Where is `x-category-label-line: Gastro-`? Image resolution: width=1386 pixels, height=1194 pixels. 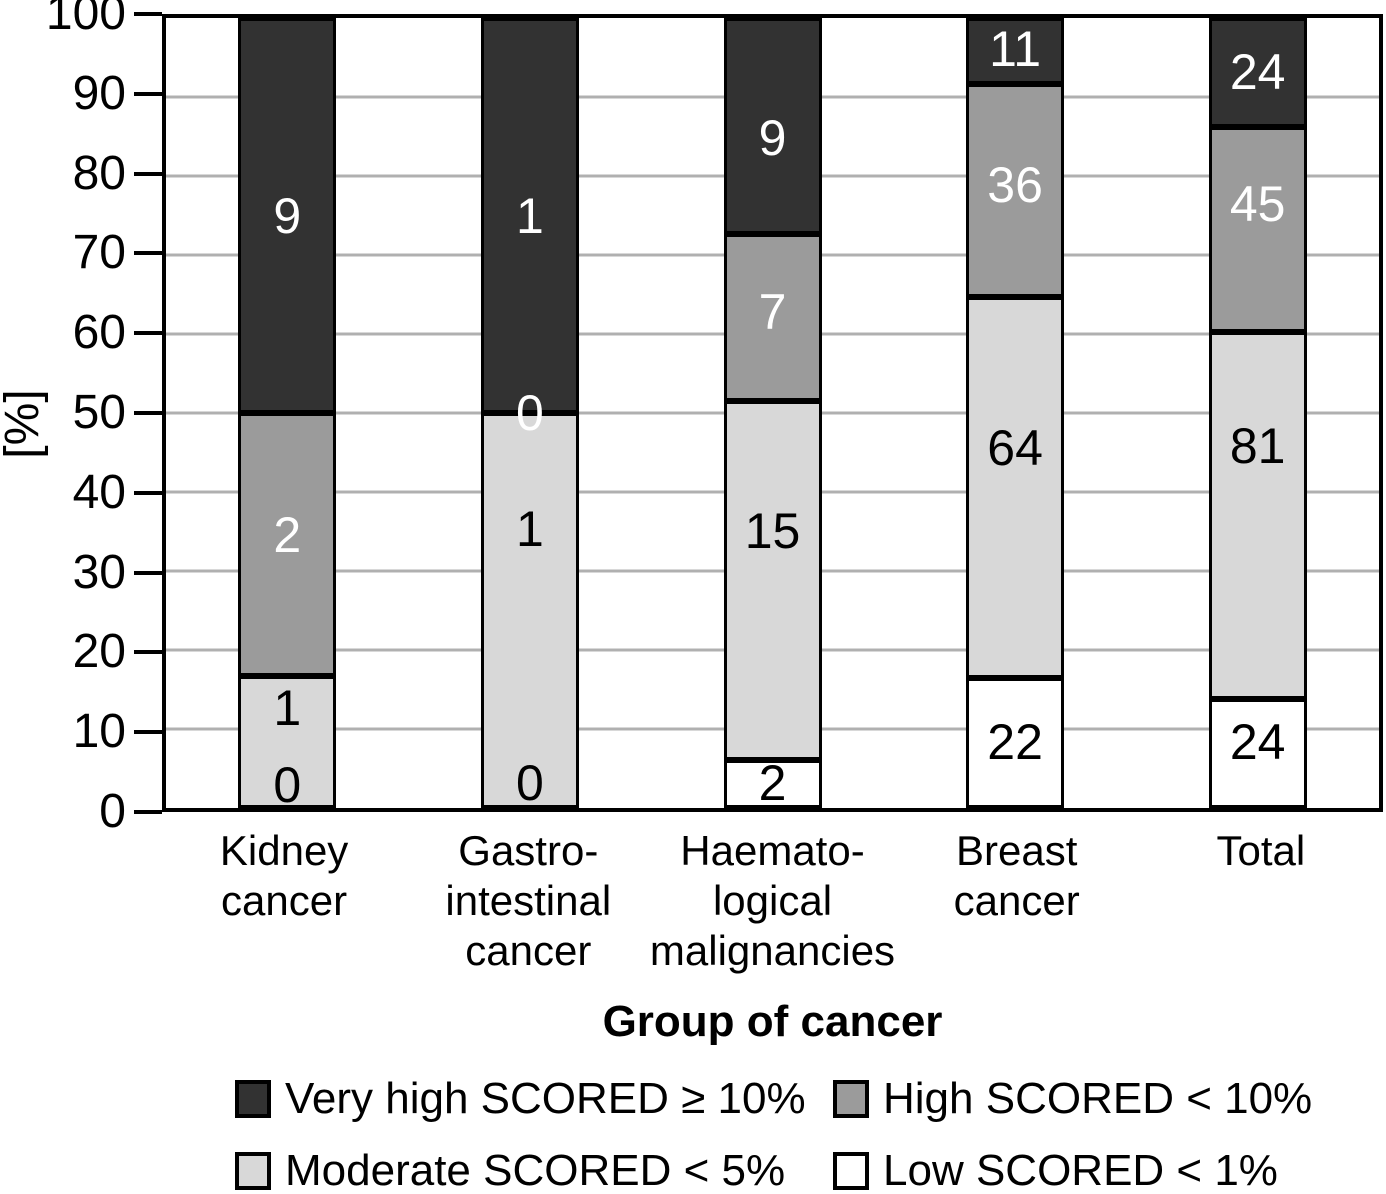
x-category-label-line: Gastro- is located at coordinates (528, 850).